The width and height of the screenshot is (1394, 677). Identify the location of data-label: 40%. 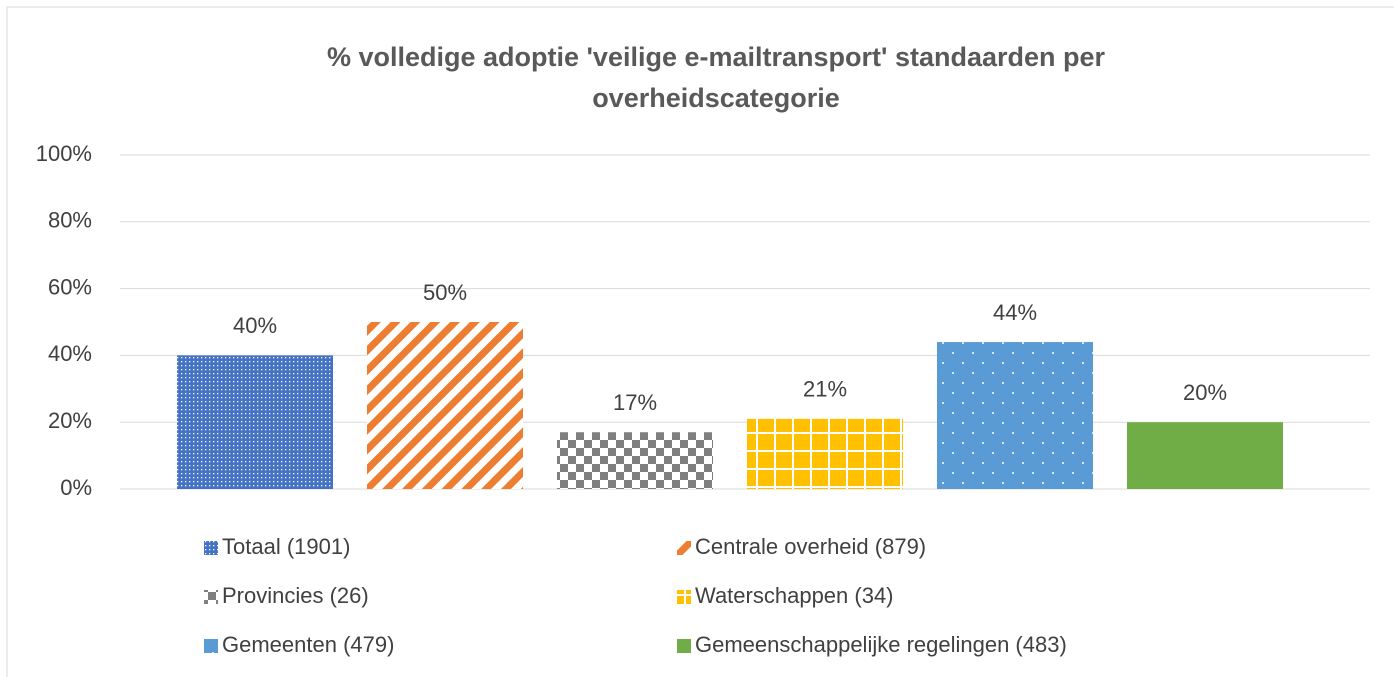
(255, 325).